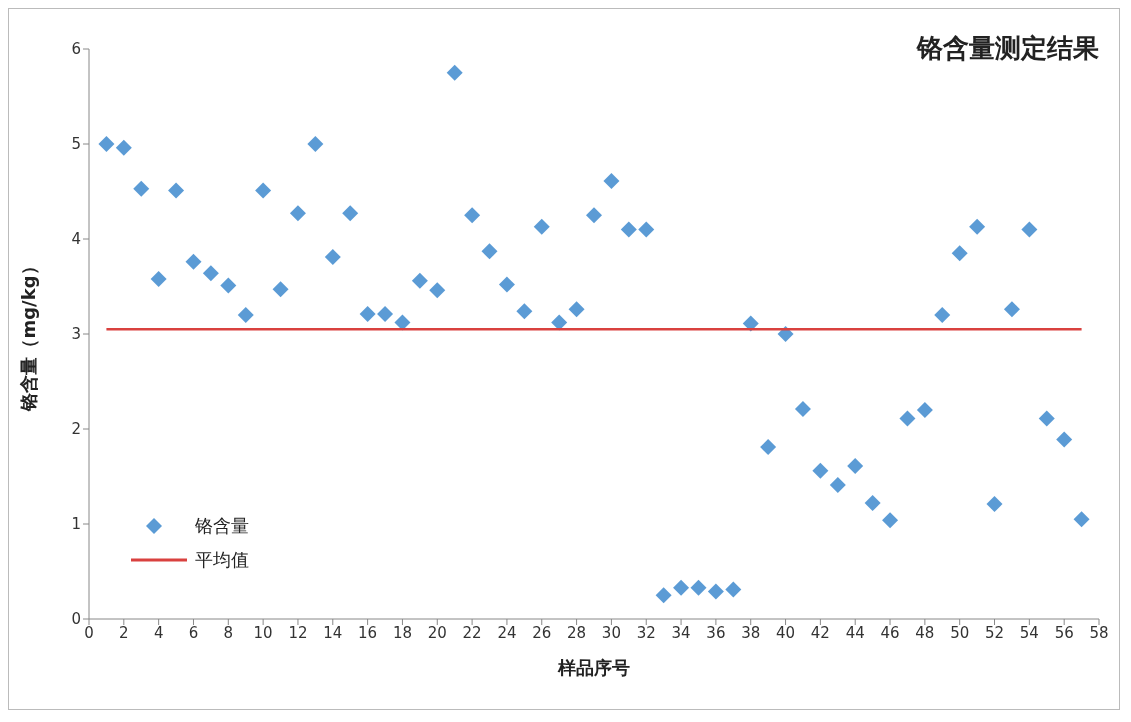 This screenshot has height=722, width=1131. I want to click on y-tick-label: 0, so click(76, 619).